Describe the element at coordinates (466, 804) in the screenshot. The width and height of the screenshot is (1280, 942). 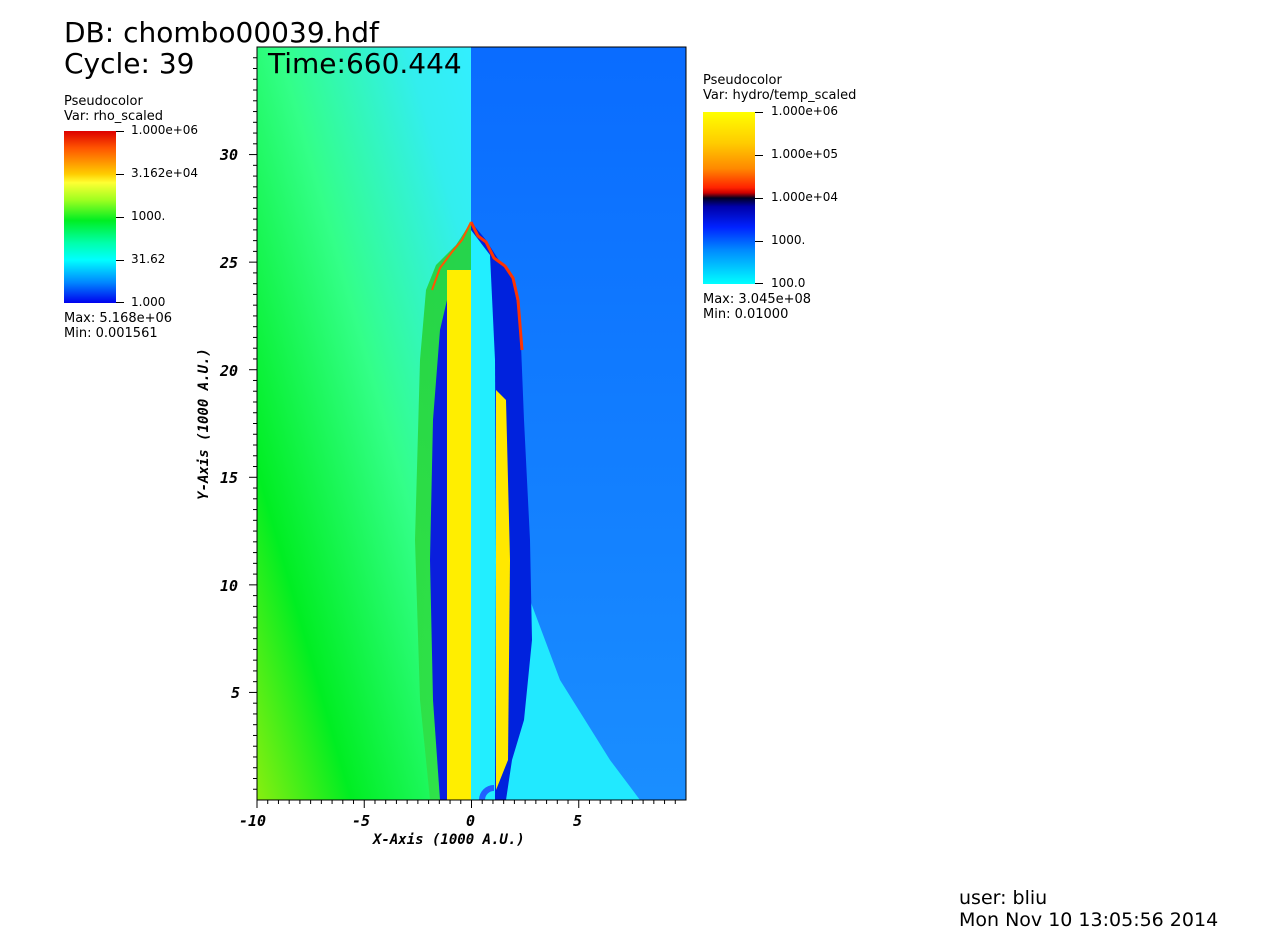
I see `x-axis-ticks` at that location.